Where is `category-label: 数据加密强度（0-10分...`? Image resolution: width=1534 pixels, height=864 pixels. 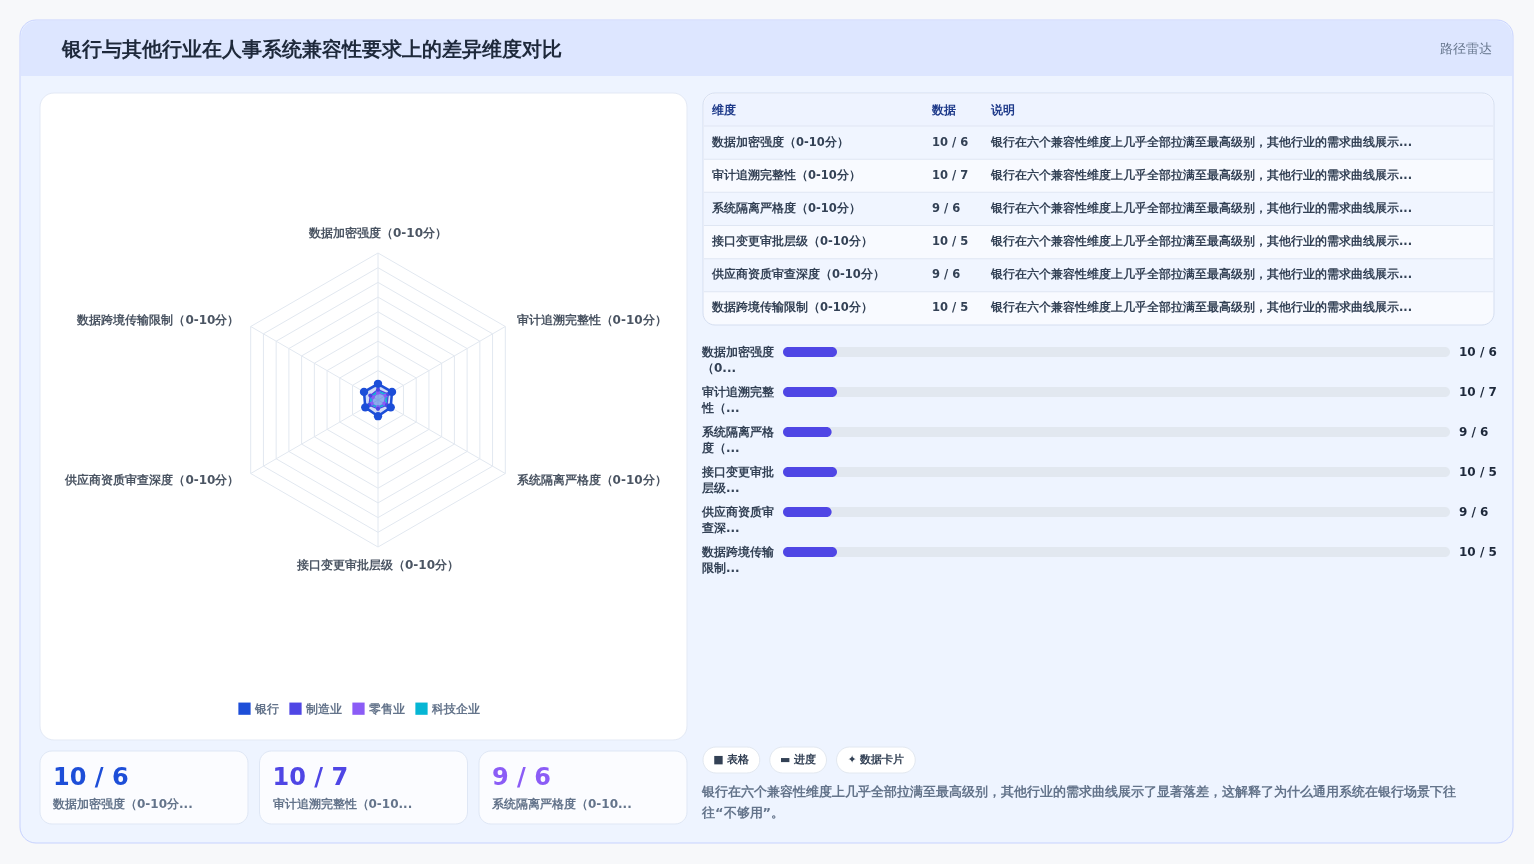 category-label: 数据加密强度（0-10分... is located at coordinates (122, 804).